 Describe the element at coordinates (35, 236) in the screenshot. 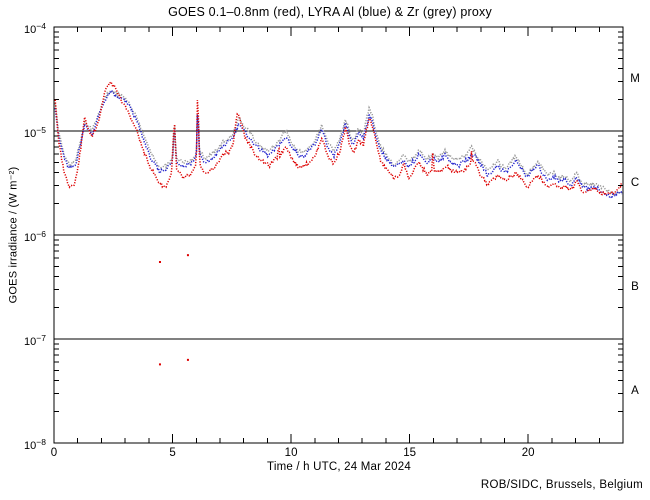

I see `y-tick-label: 10⁻⁶` at that location.